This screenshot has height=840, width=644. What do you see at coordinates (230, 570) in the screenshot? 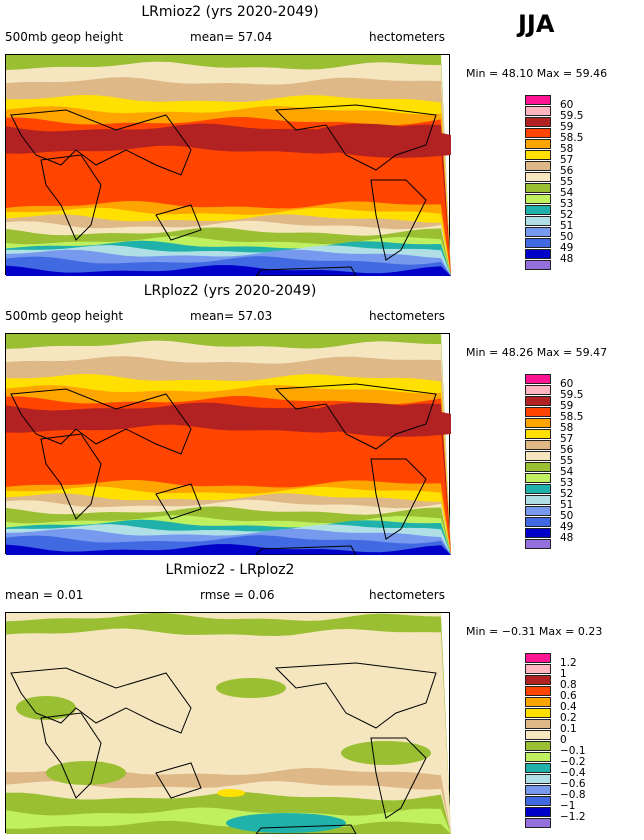
I see `panel-title: LRmioz2 - LRploz2` at bounding box center [230, 570].